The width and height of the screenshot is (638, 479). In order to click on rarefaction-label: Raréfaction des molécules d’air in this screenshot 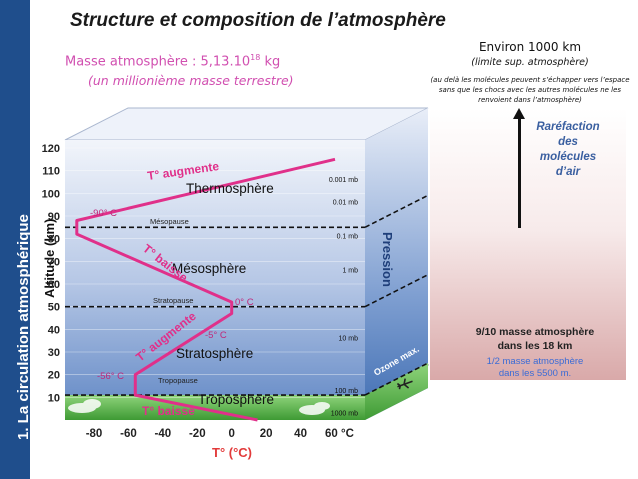, I will do `click(568, 150)`.